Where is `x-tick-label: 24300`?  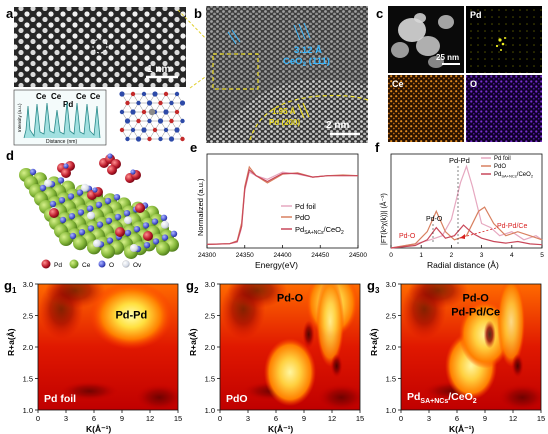 x-tick-label: 24300 is located at coordinates (207, 255).